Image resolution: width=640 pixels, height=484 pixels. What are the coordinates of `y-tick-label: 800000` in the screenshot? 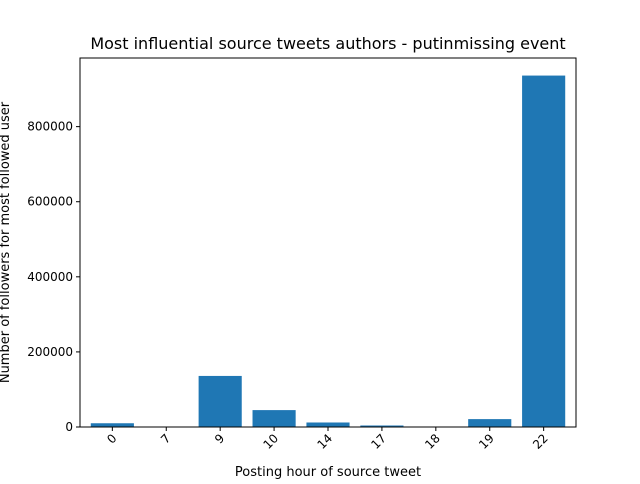 It's located at (50, 127).